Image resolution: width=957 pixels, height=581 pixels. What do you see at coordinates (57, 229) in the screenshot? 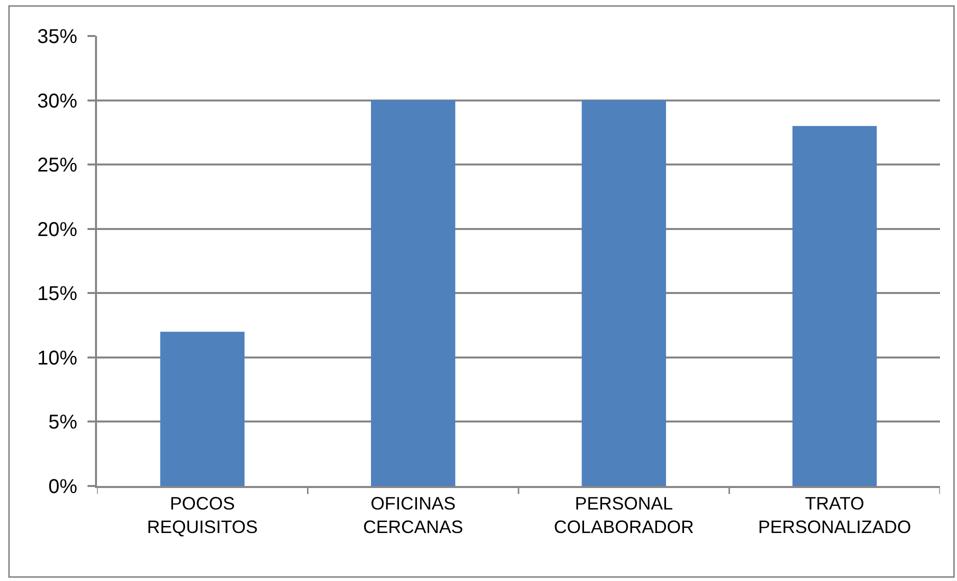
I see `y-tick-label: 20%` at bounding box center [57, 229].